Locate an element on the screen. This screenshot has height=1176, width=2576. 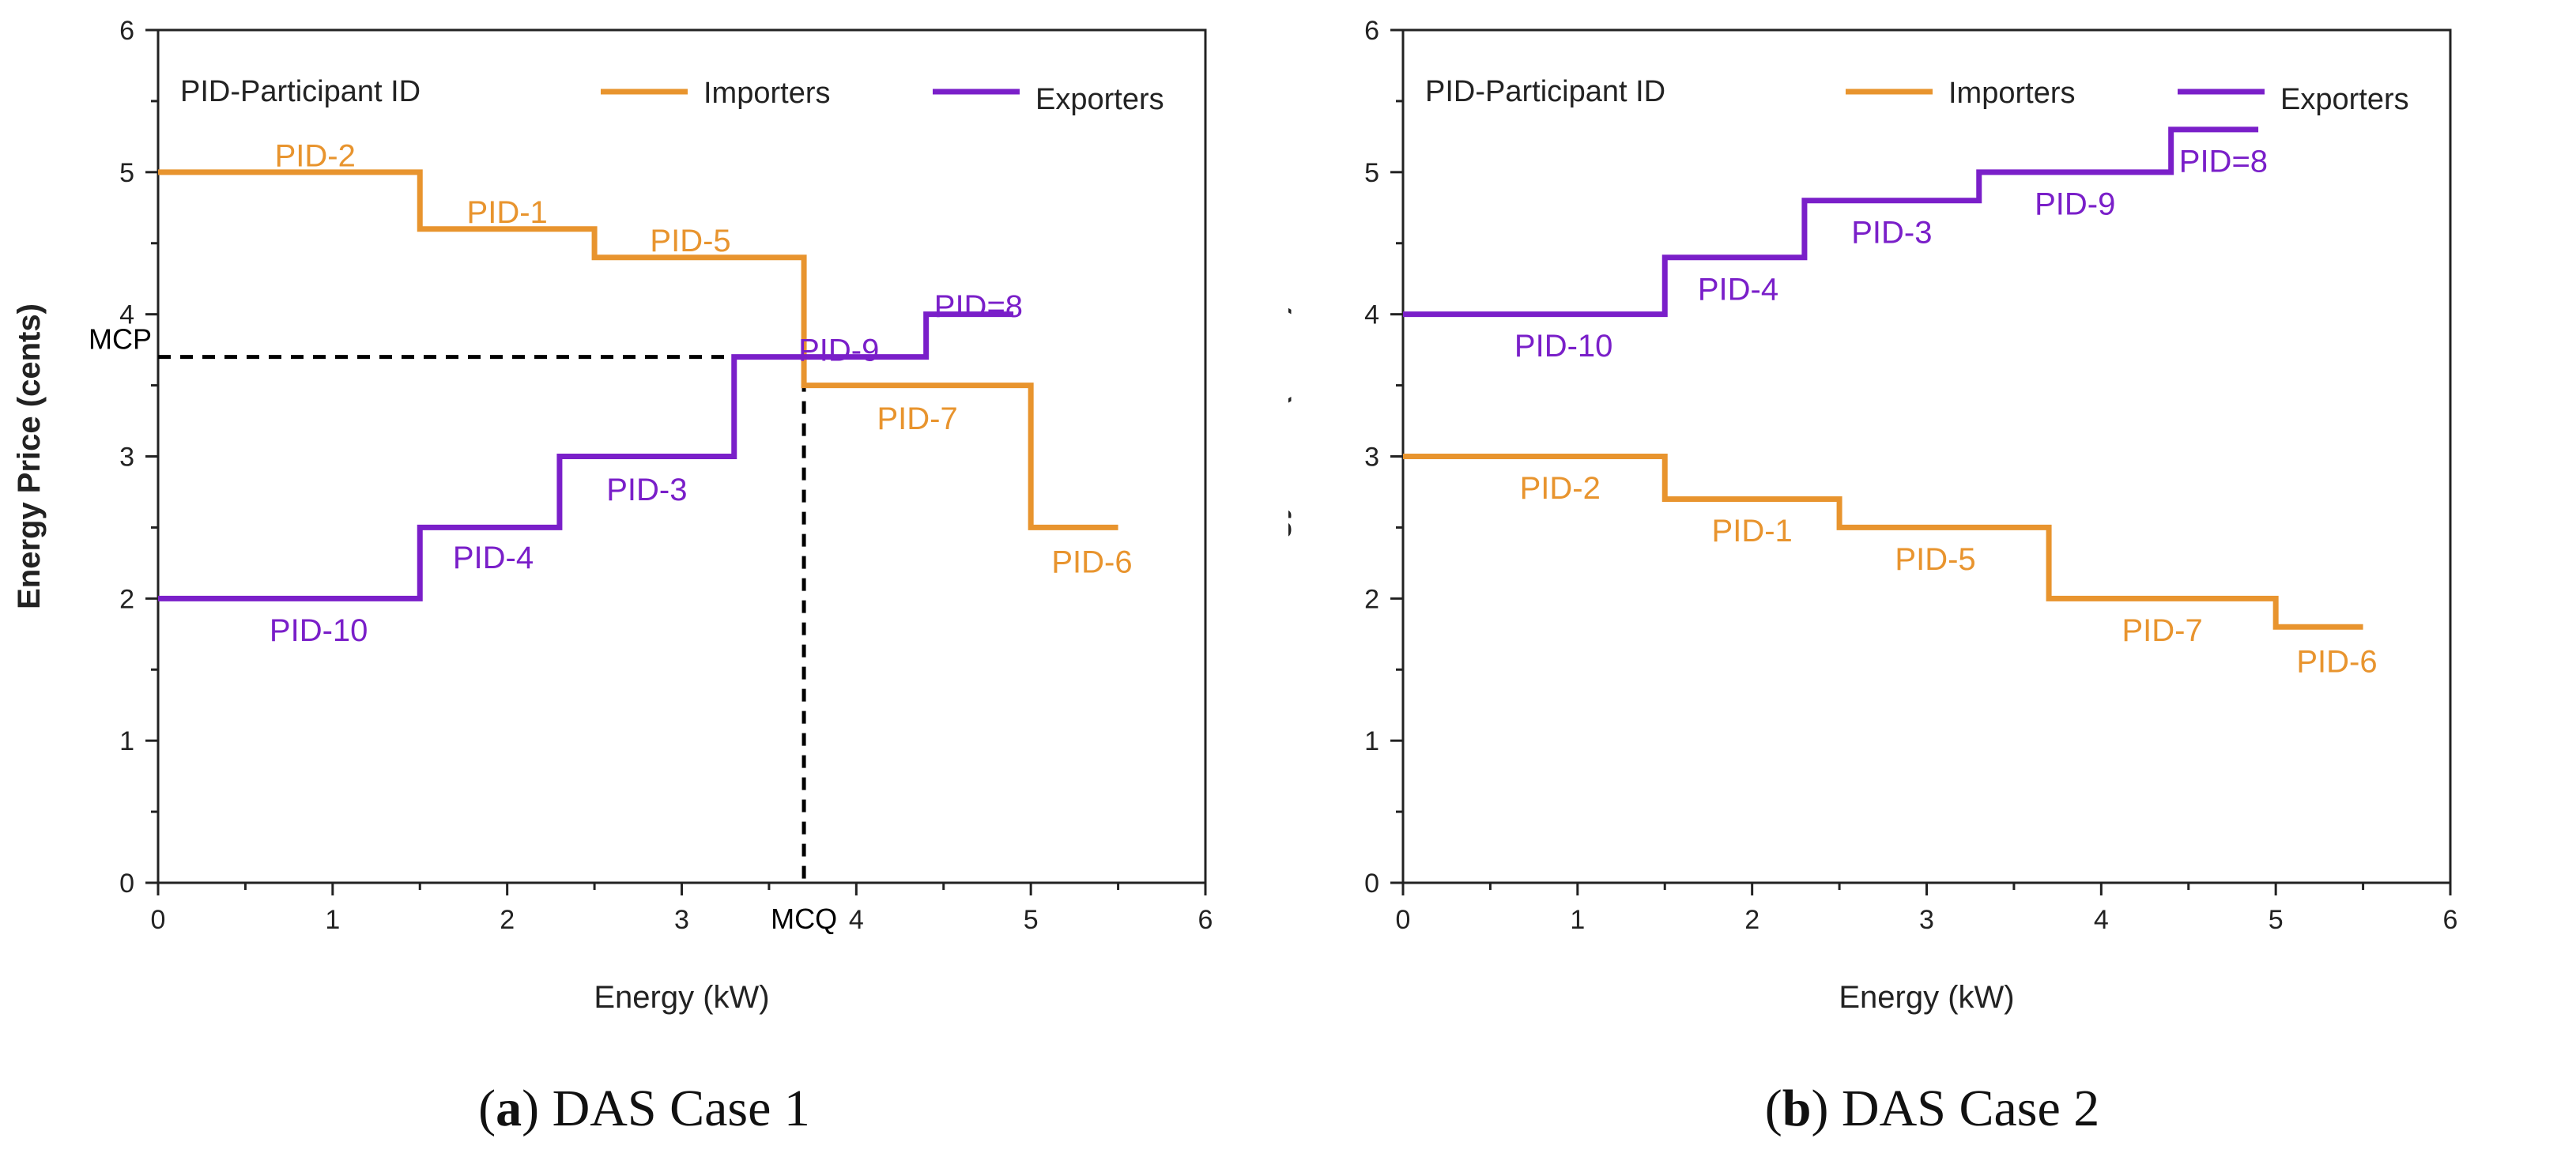
chart-a-legend-label-importers: Importers is located at coordinates (766, 93).